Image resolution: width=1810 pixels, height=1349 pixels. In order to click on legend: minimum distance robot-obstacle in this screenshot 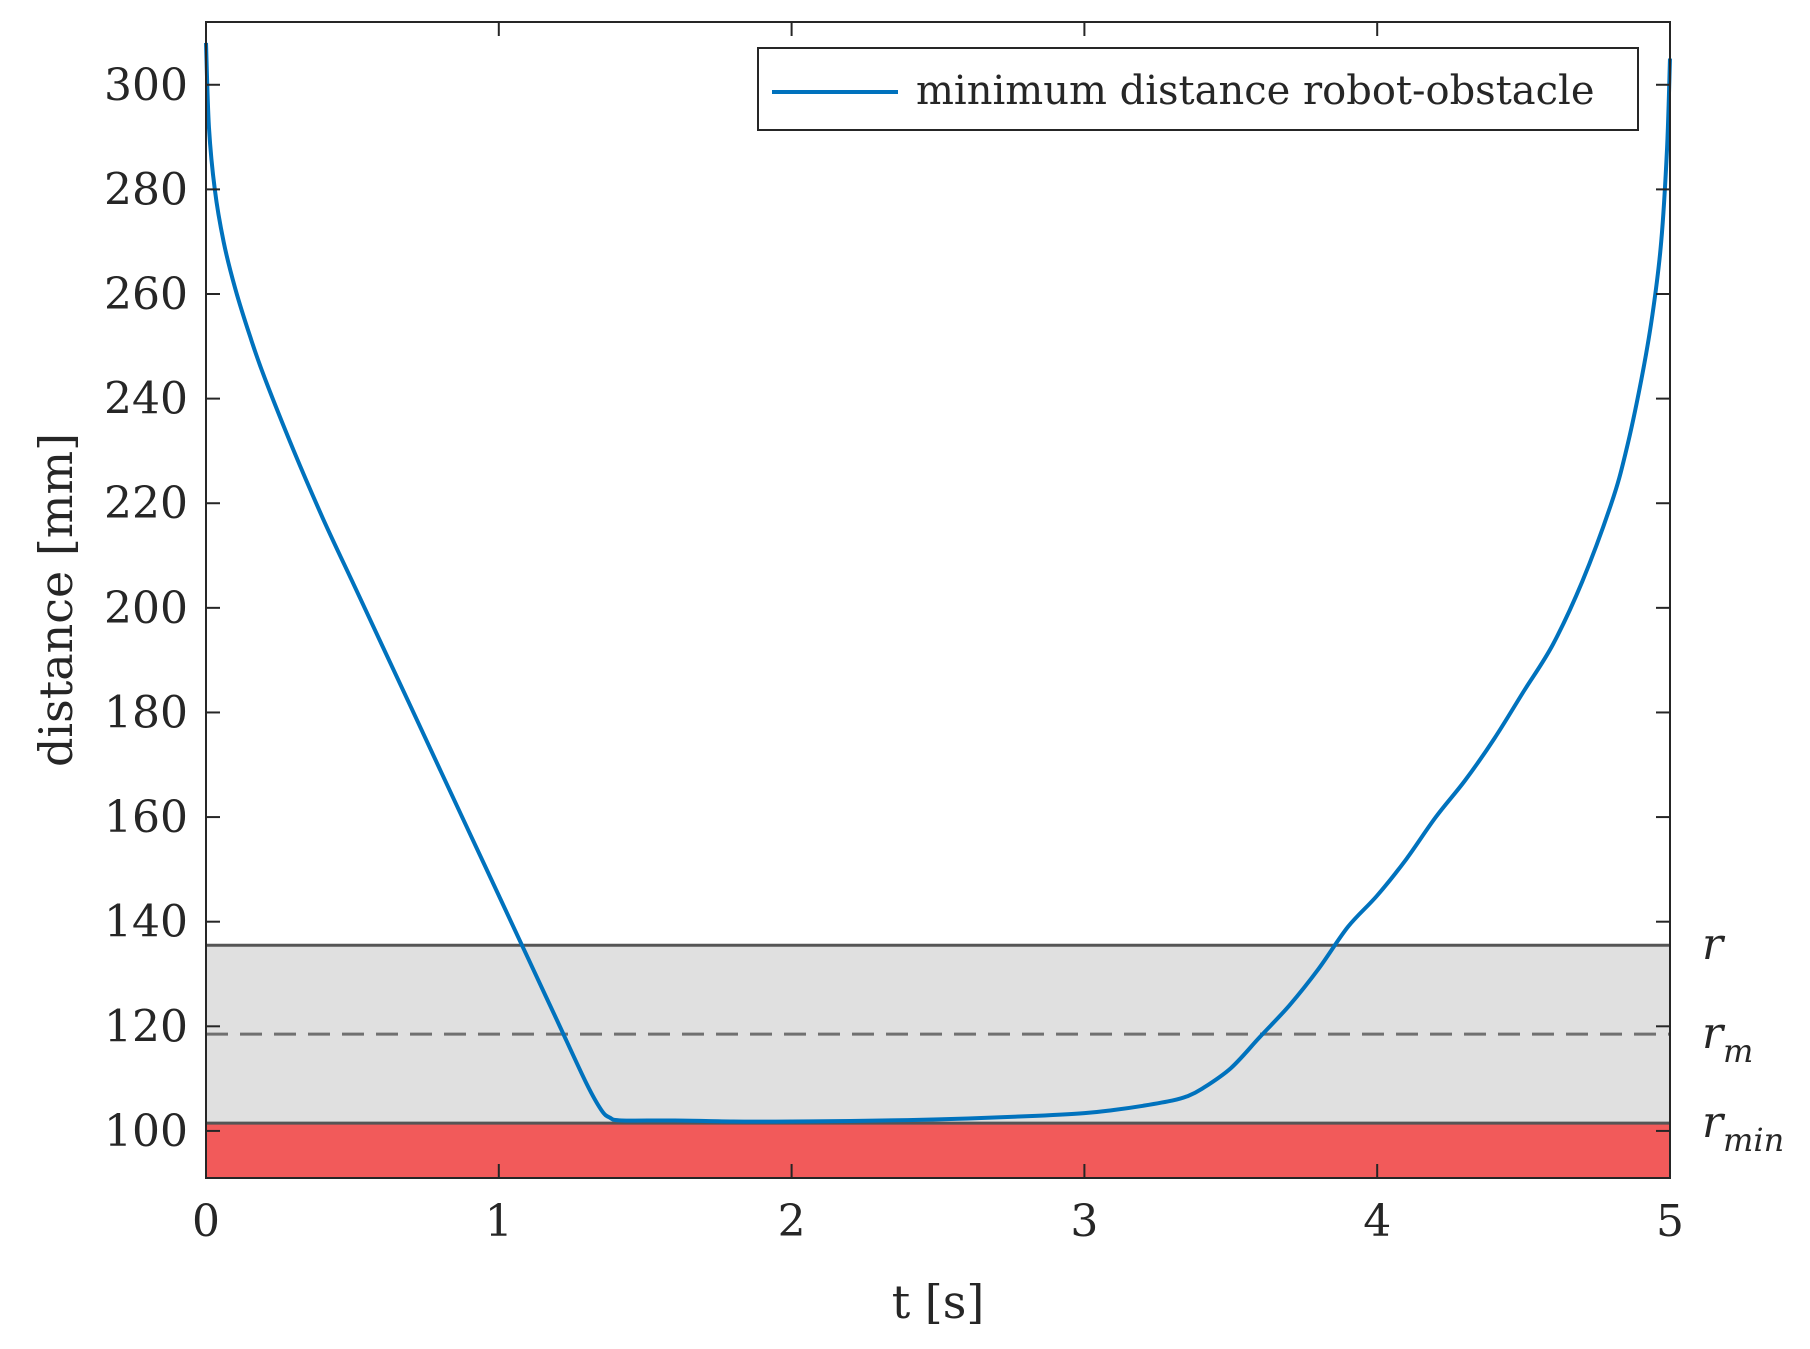, I will do `click(1198, 89)`.